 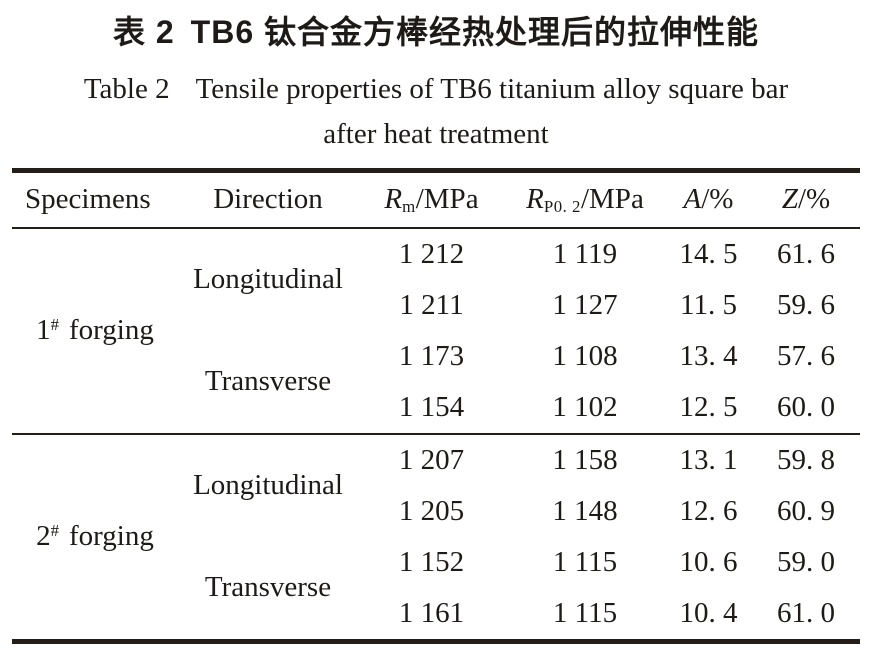 I want to click on elongation-value: 12. 6, so click(x=708, y=510).